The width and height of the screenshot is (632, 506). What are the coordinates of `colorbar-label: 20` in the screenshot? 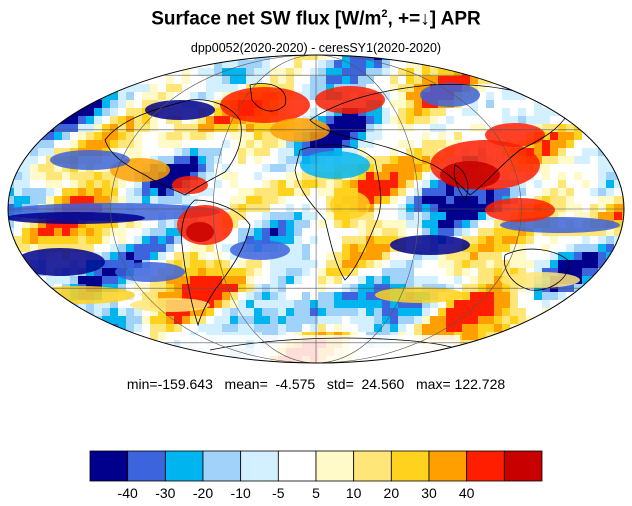 It's located at (392, 493).